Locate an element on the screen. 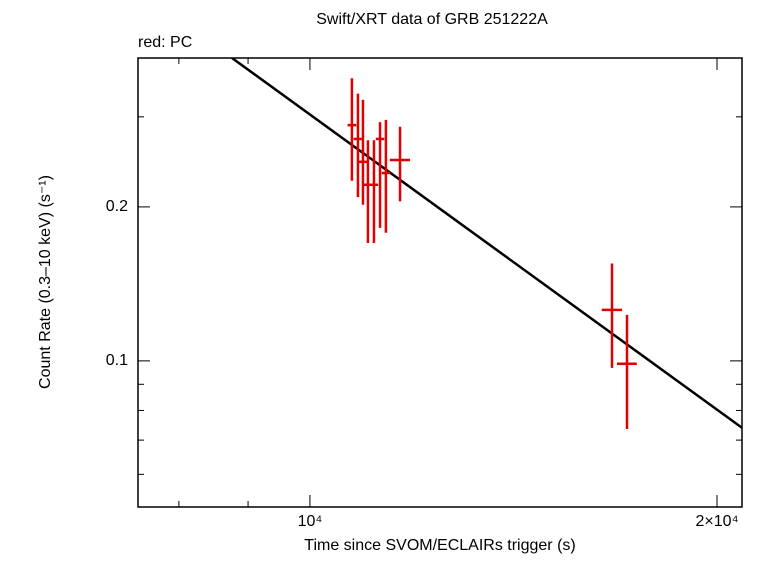 Image resolution: width=759 pixels, height=563 pixels. x-tick-label: 10⁴ is located at coordinates (310, 521).